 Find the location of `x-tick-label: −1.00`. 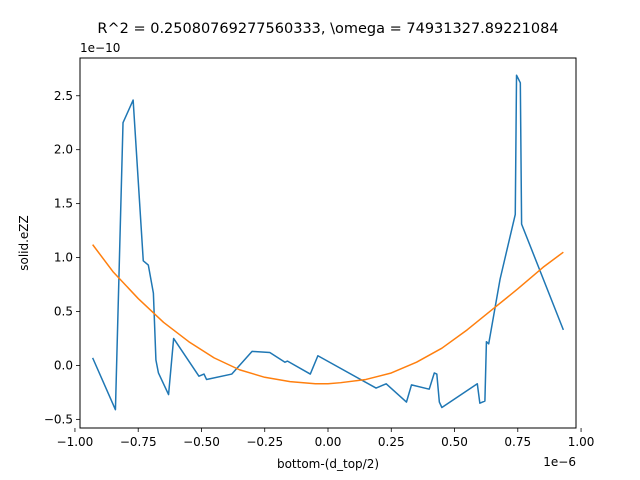

x-tick-label: −1.00 is located at coordinates (75, 442).